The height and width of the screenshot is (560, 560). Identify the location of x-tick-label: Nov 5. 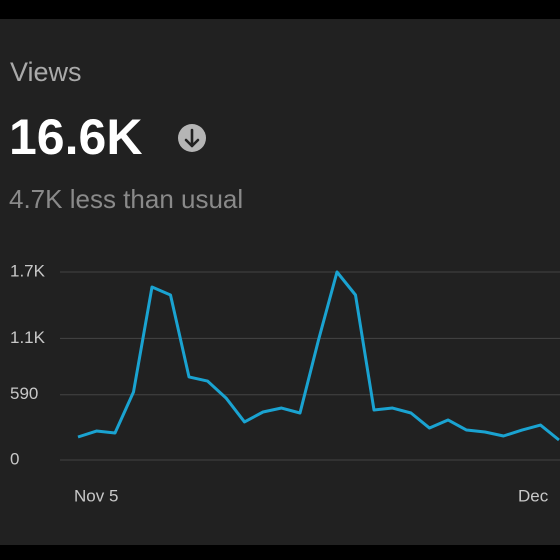
(96, 495).